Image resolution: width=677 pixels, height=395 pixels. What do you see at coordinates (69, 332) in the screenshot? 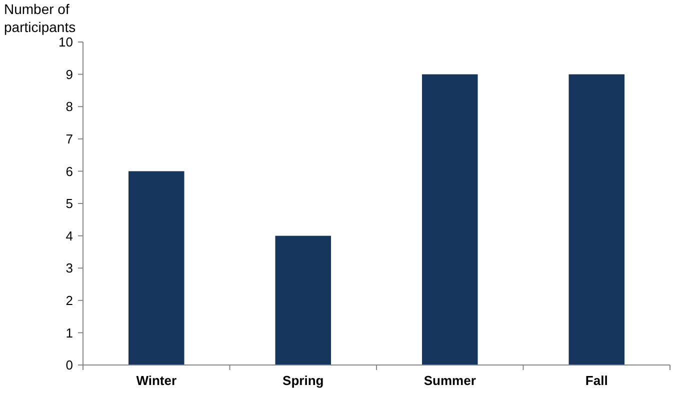
I see `y-tick-label: 1` at bounding box center [69, 332].